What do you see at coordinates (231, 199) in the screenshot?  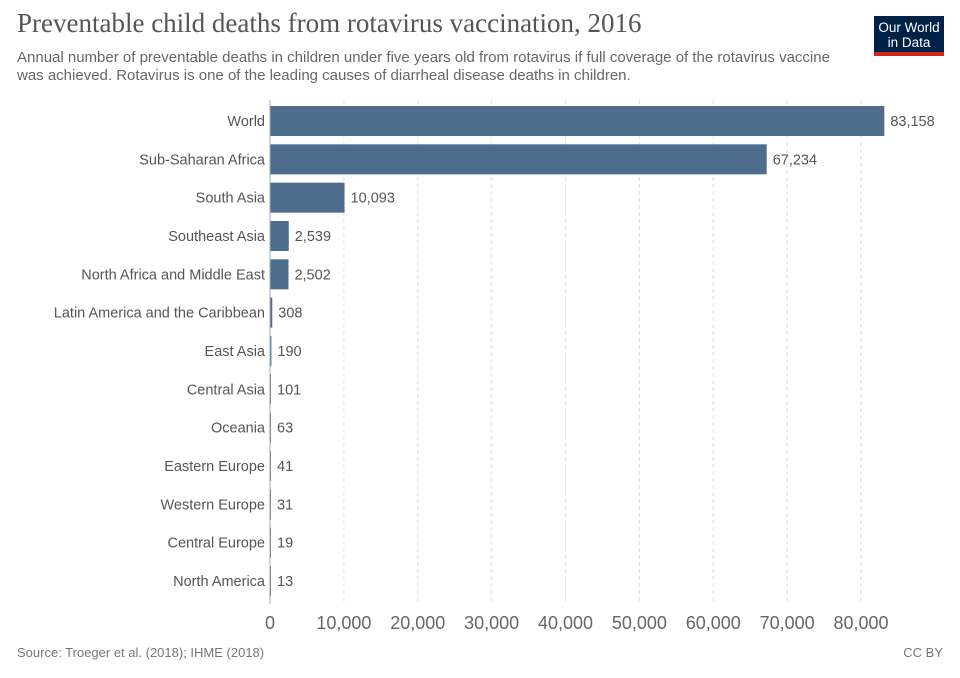 I see `category-label: South Asia` at bounding box center [231, 199].